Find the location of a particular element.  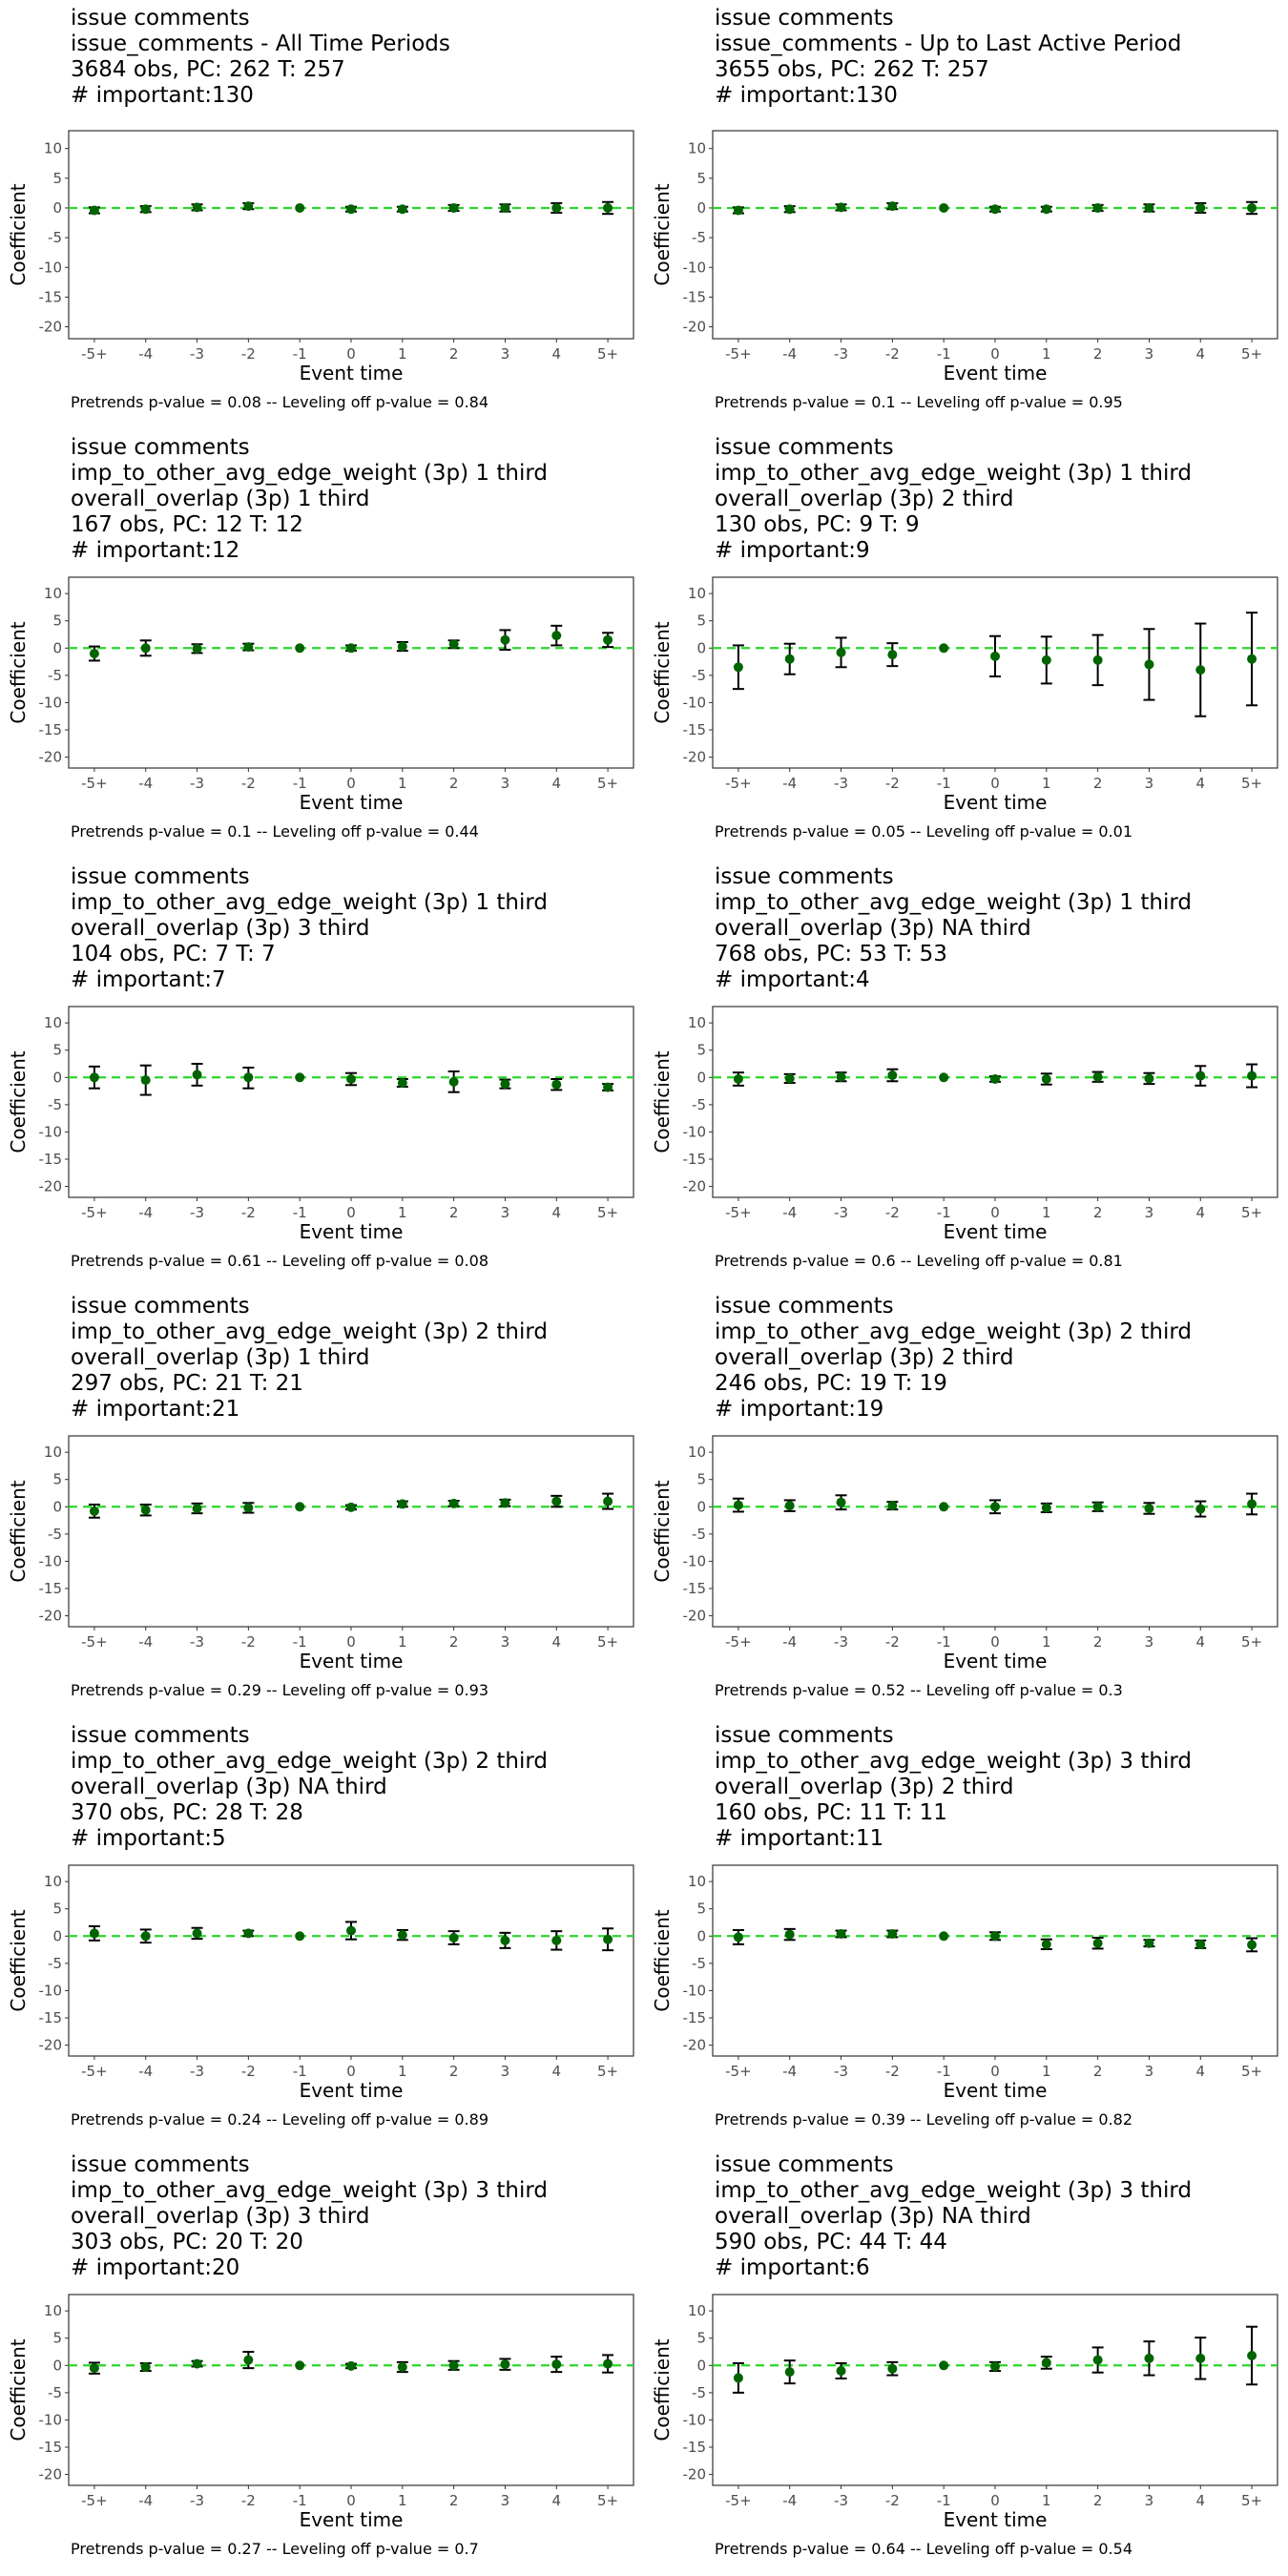

chart-title-line: 297 obs, PC: 21 T: 21 is located at coordinates (187, 1383).